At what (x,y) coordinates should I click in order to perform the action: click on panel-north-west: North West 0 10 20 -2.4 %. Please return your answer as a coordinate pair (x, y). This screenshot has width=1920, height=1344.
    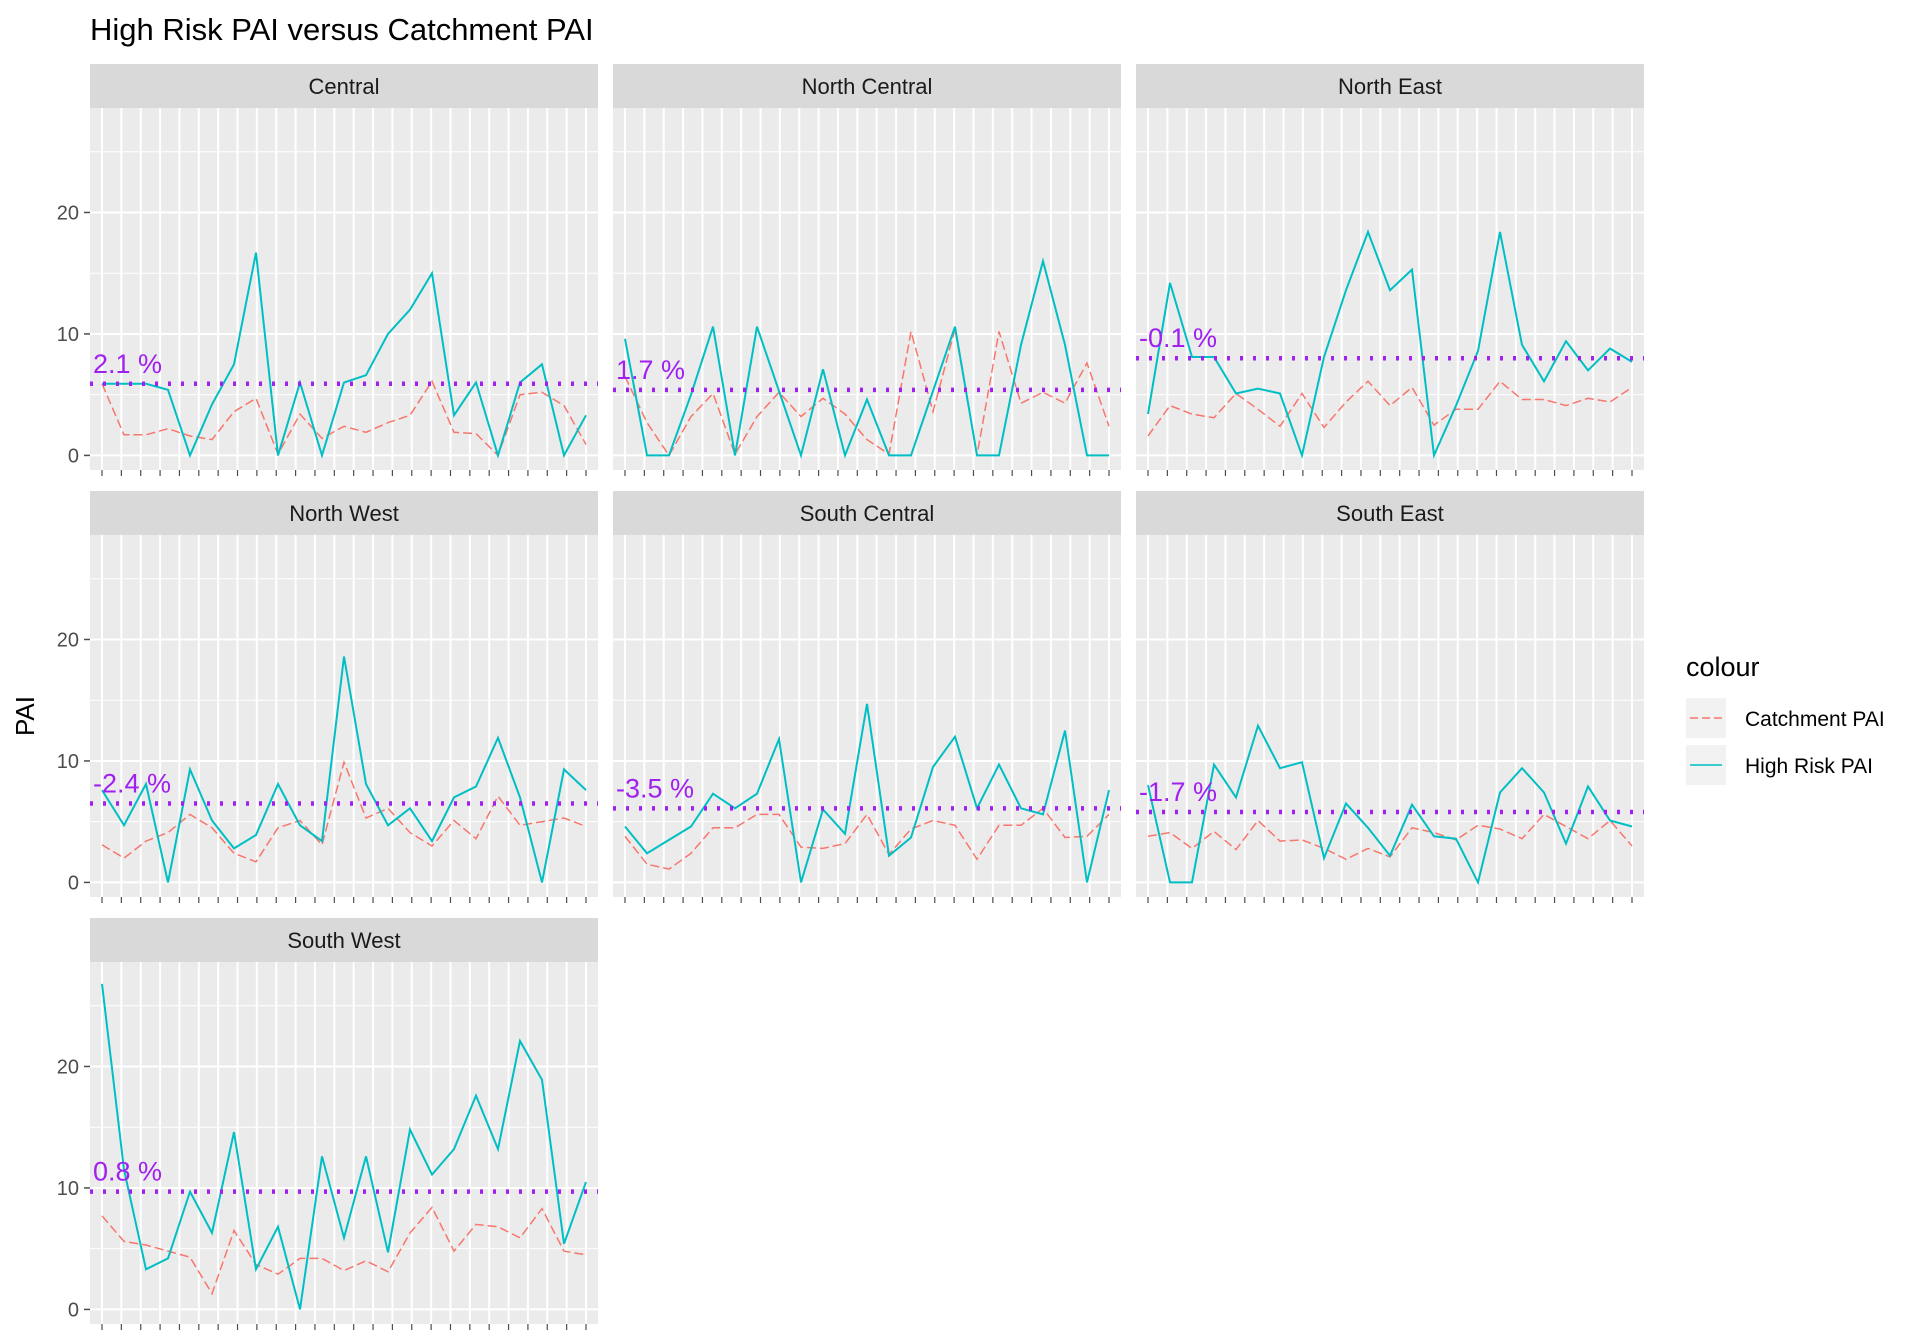
    Looking at the image, I should click on (327, 697).